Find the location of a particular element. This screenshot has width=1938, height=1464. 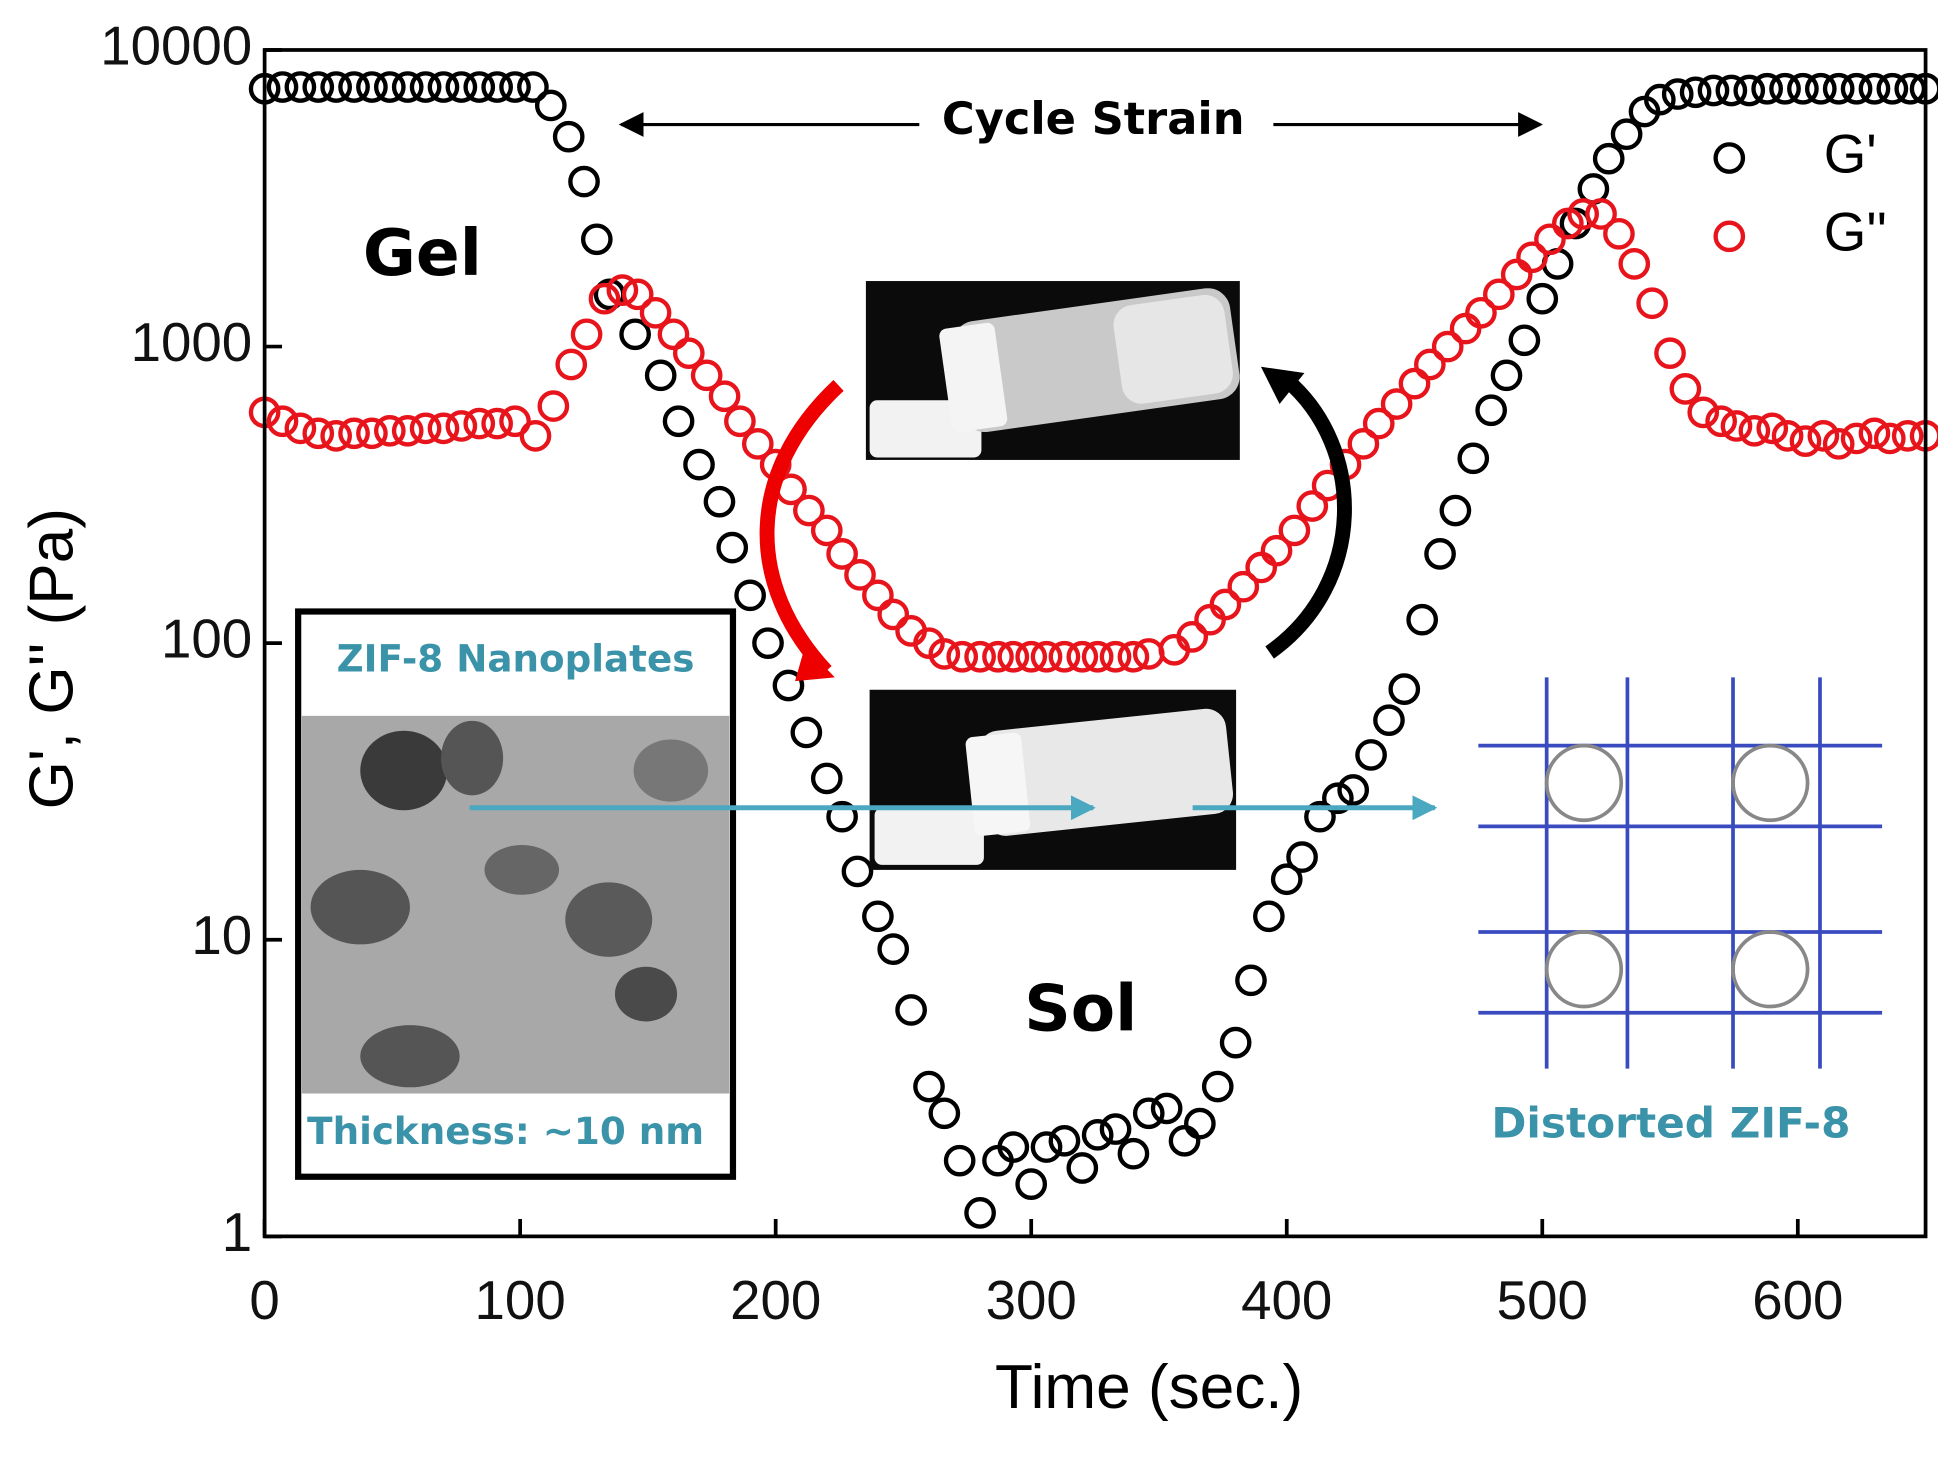

structure-inset is located at coordinates (1680, 873).